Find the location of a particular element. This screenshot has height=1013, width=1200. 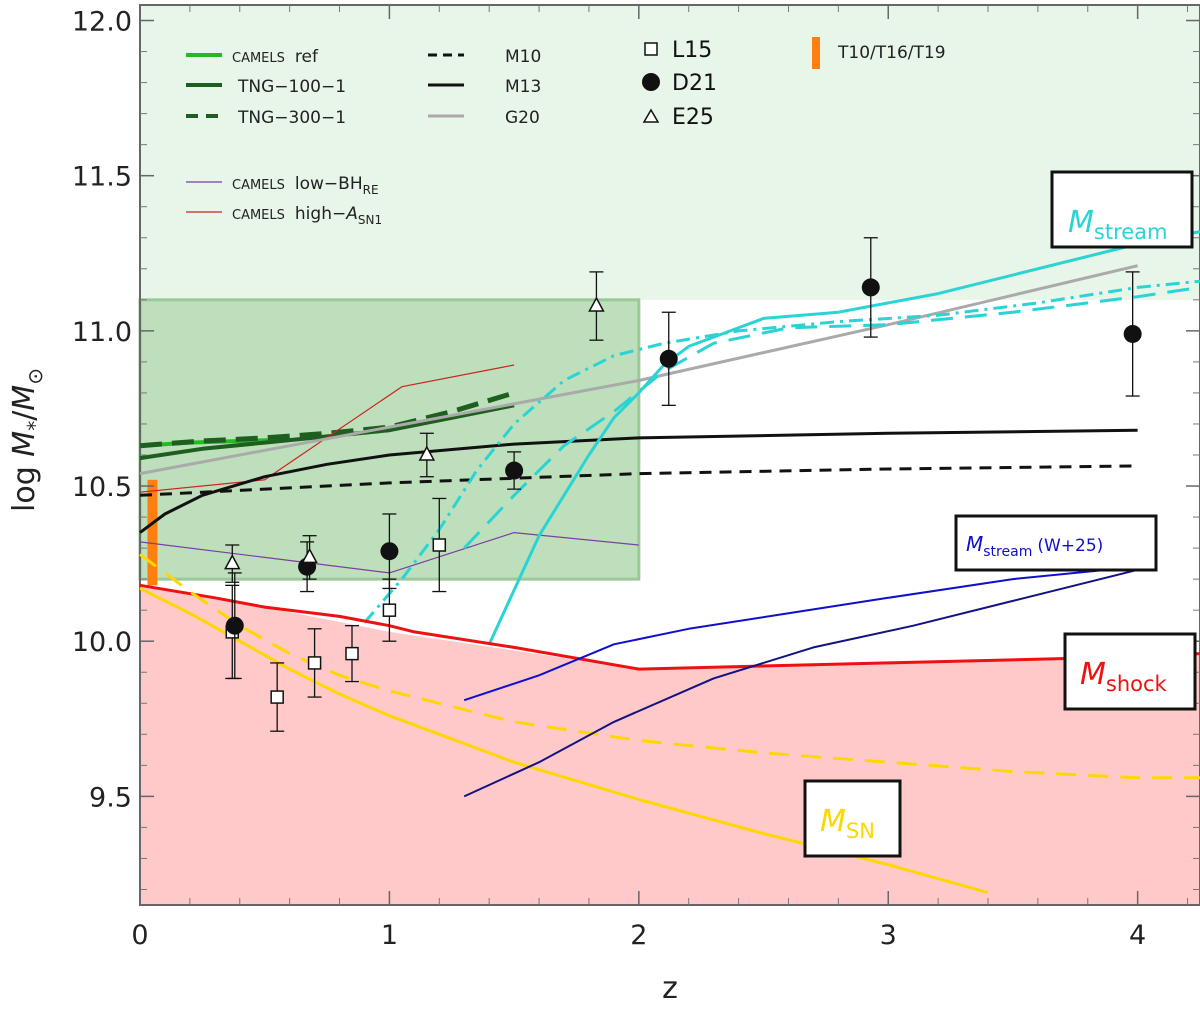

legend-t10: T10/T16/T19 is located at coordinates (879, 53).